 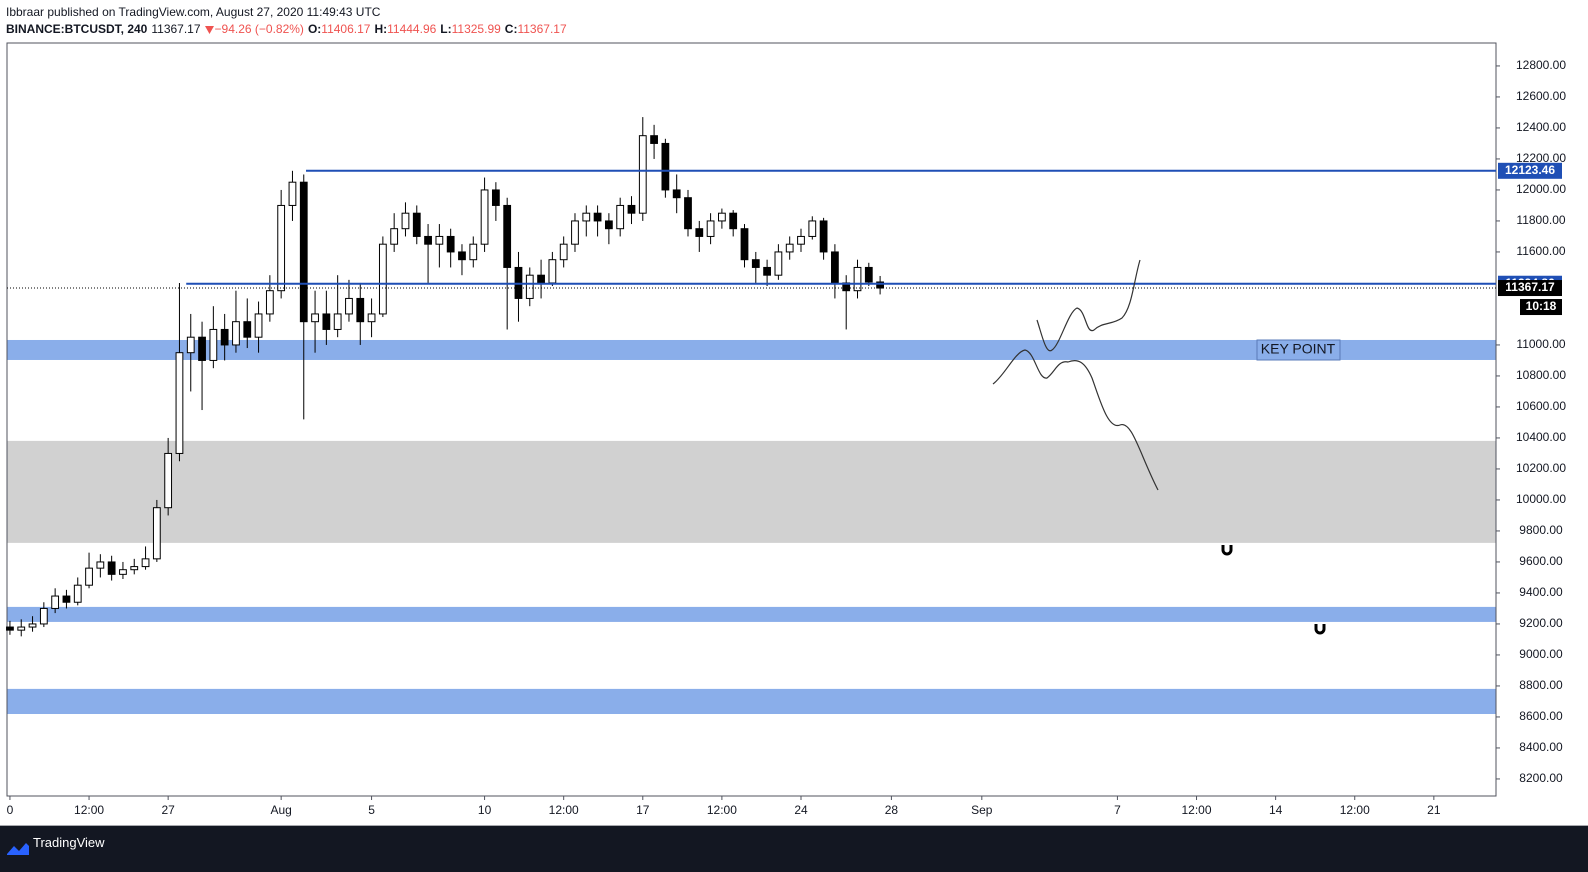 What do you see at coordinates (1541, 306) in the screenshot?
I see `countdown: 10:18` at bounding box center [1541, 306].